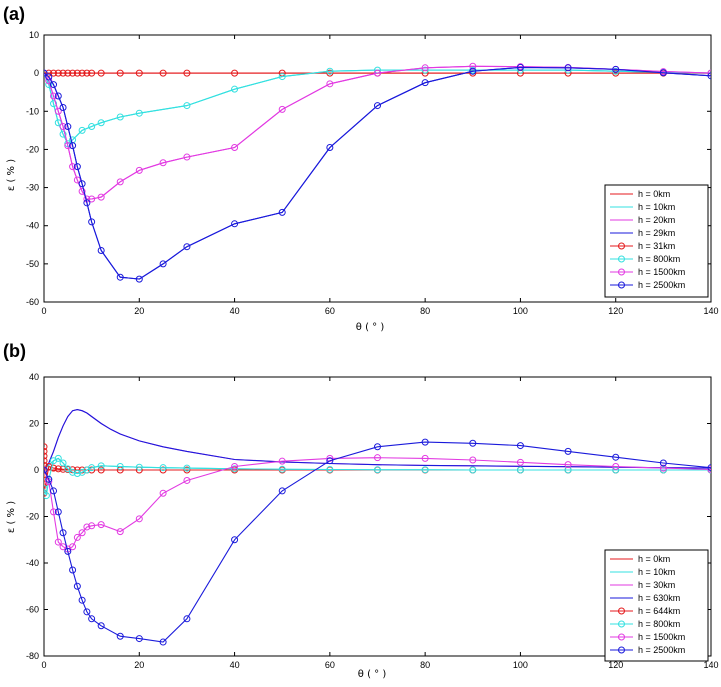 Image resolution: width=721 pixels, height=687 pixels. I want to click on x-tick-label: 100, so click(520, 311).